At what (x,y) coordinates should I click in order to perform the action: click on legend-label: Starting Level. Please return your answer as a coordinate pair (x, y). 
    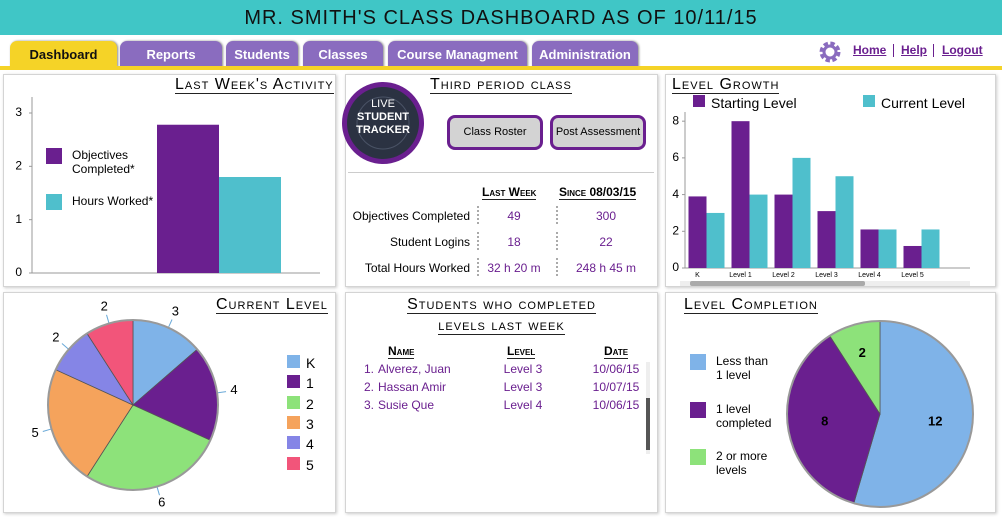
    Looking at the image, I should click on (754, 103).